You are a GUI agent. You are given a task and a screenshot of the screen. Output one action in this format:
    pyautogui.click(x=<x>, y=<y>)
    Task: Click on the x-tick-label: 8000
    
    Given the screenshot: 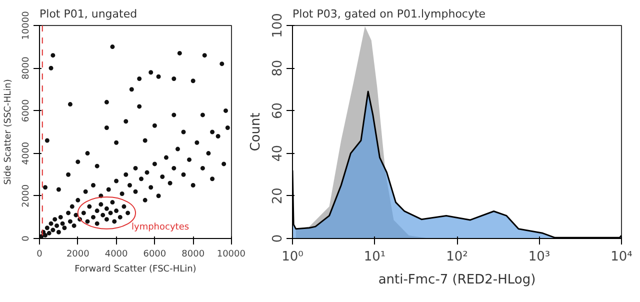 What is the action you would take?
    pyautogui.click(x=193, y=255)
    